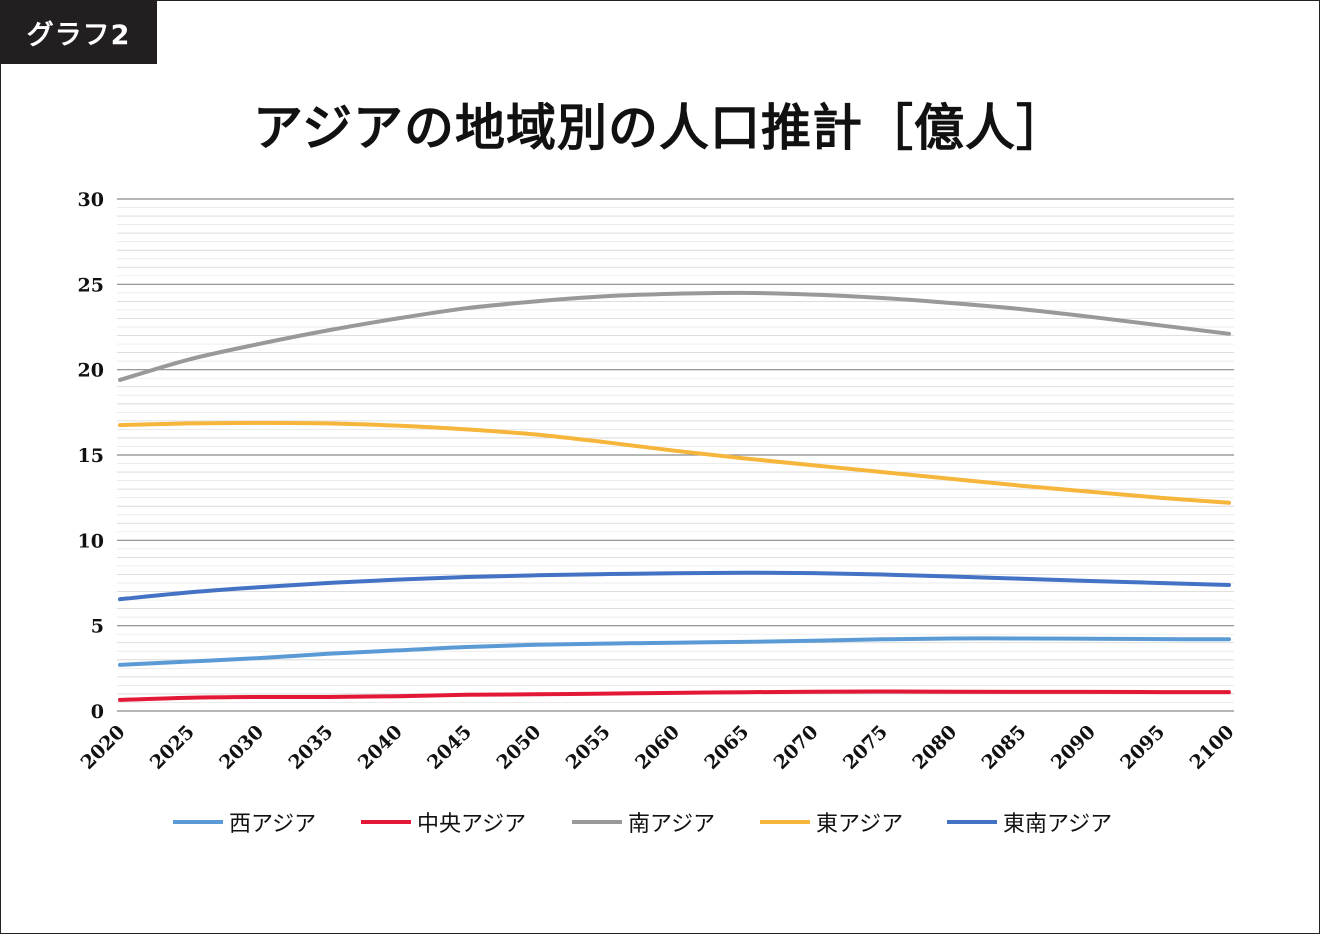 This screenshot has width=1320, height=934. I want to click on x-tick-label: 2035, so click(311, 747).